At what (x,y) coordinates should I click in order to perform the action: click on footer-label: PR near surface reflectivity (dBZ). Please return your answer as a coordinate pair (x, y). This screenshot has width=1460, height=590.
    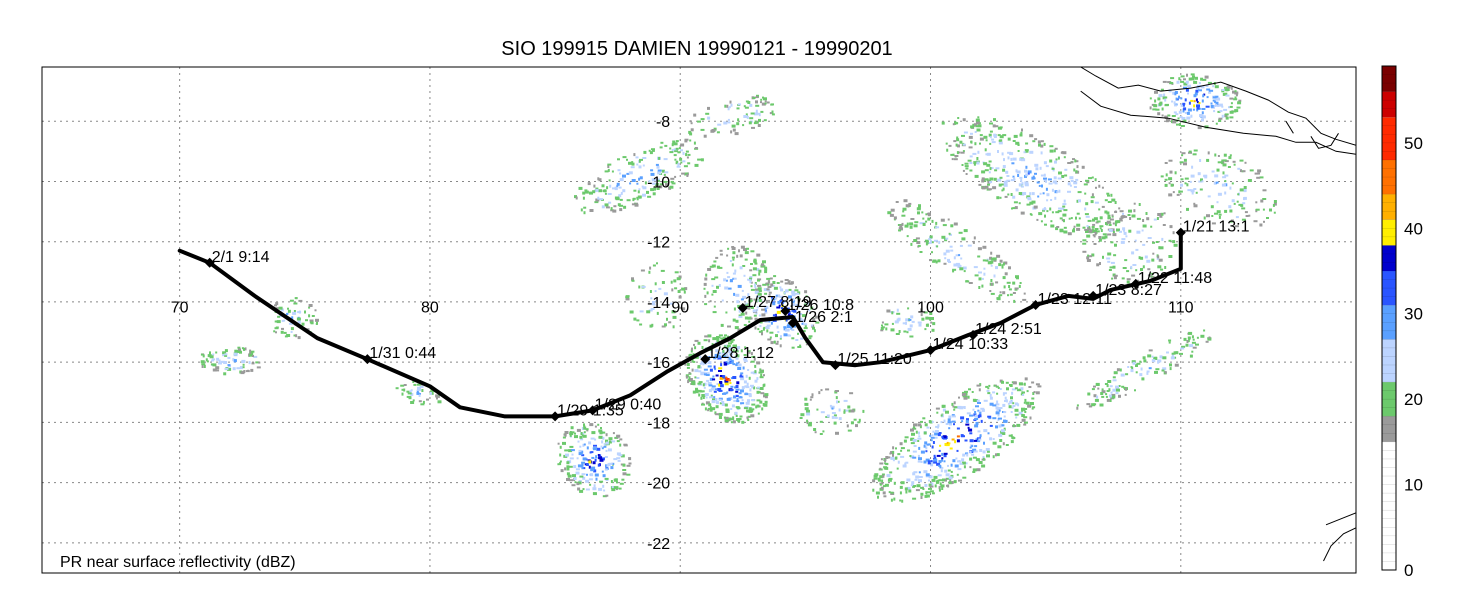
    Looking at the image, I should click on (178, 562).